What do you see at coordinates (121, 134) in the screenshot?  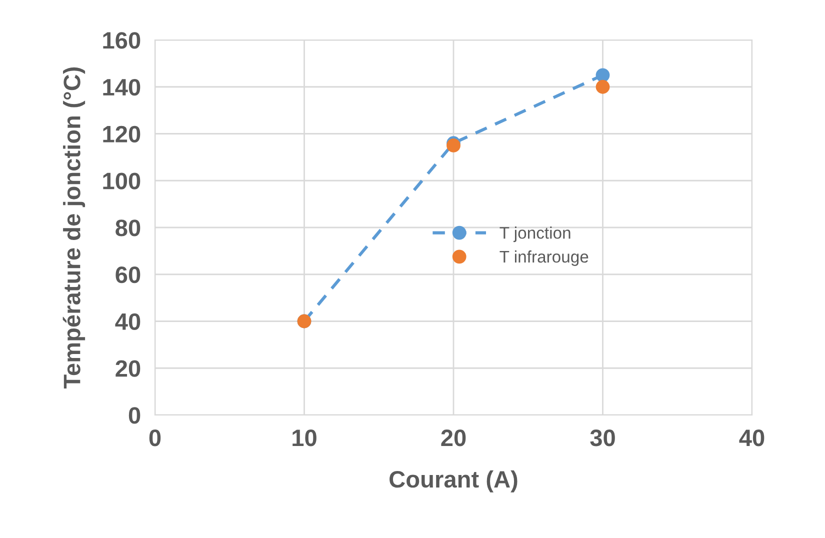 I see `y-tick-label: 120` at bounding box center [121, 134].